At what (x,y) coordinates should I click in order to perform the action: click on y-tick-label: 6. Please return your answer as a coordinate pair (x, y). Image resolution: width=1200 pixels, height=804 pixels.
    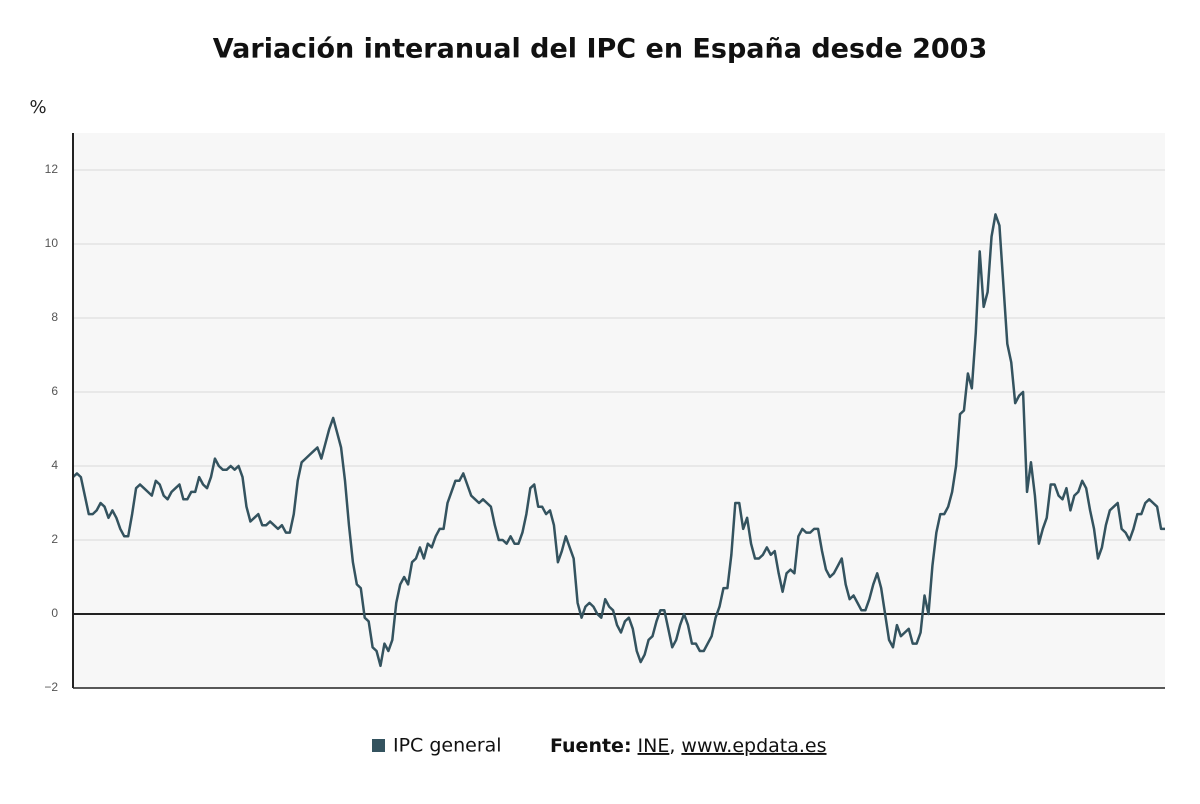
    Looking at the image, I should click on (54, 391).